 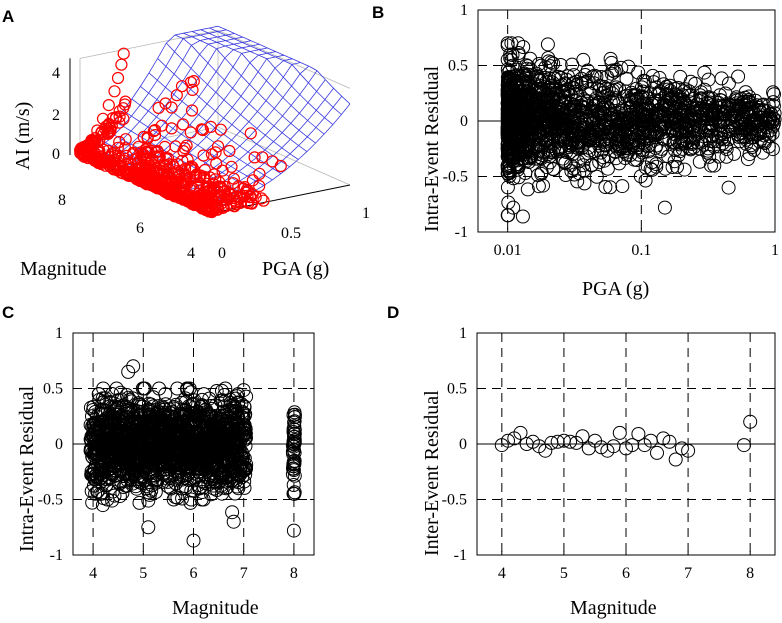 What do you see at coordinates (463, 444) in the screenshot?
I see `y-tick-label: 0` at bounding box center [463, 444].